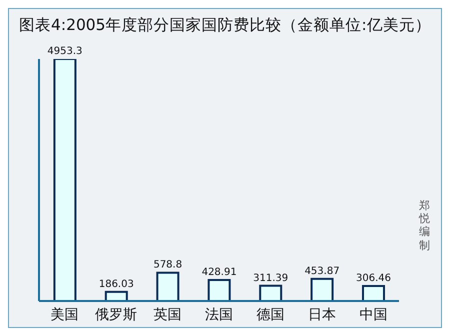 The width and height of the screenshot is (450, 336). I want to click on x-tick-label: 英国, so click(168, 314).